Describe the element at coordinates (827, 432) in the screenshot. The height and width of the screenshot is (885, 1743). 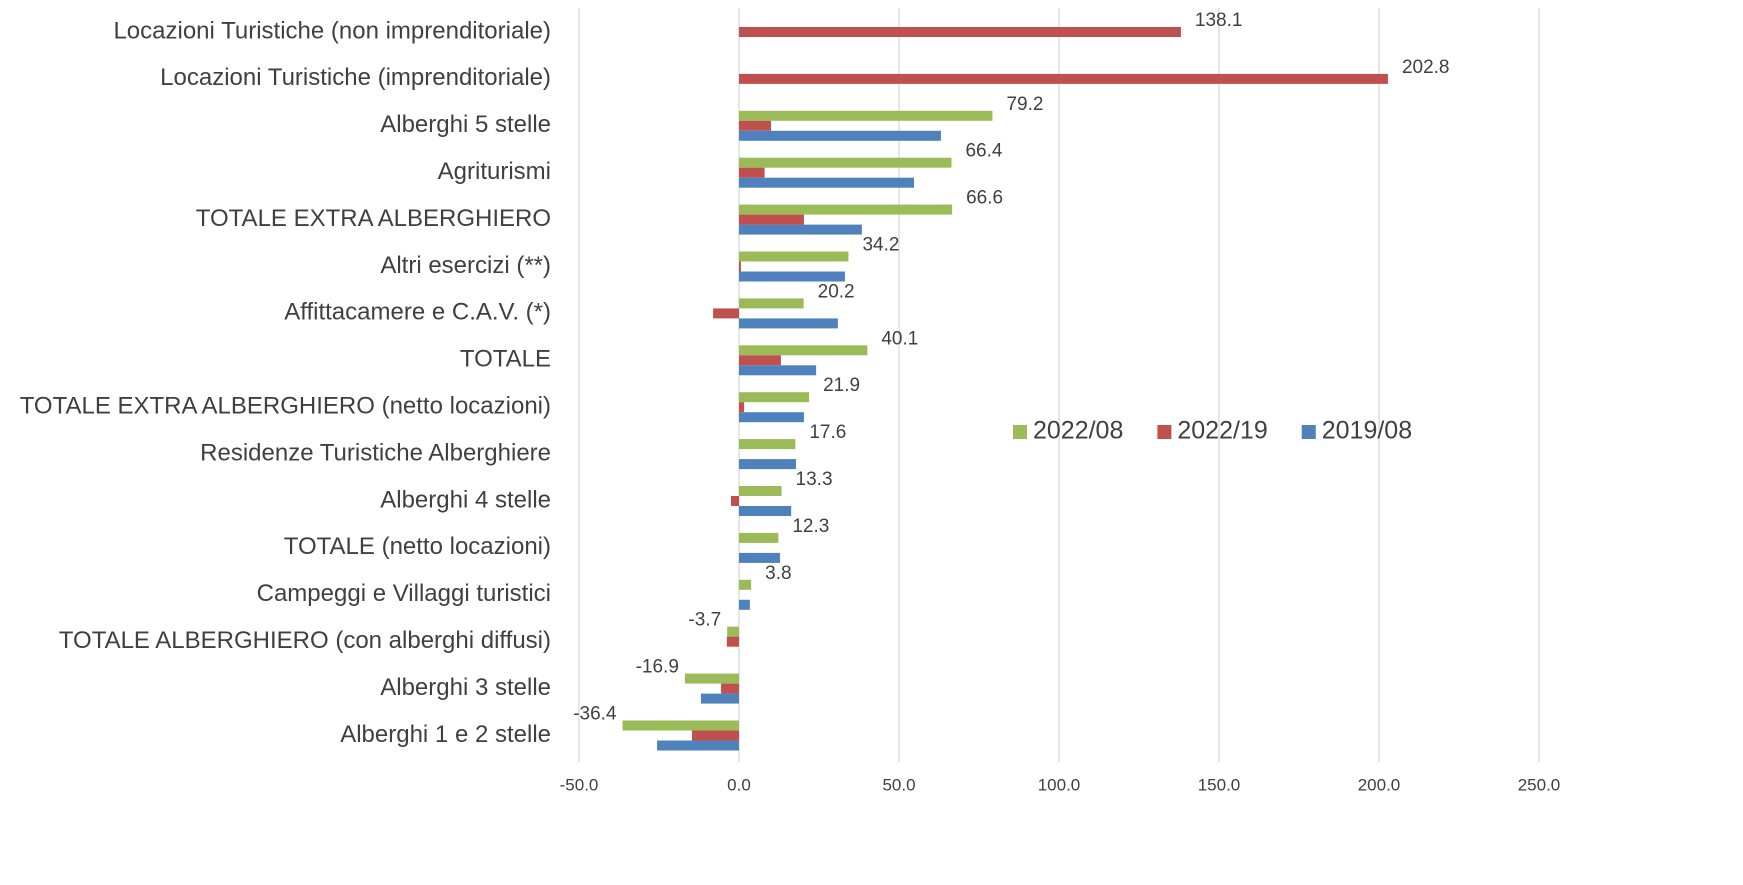
I see `data-label: 17.6` at that location.